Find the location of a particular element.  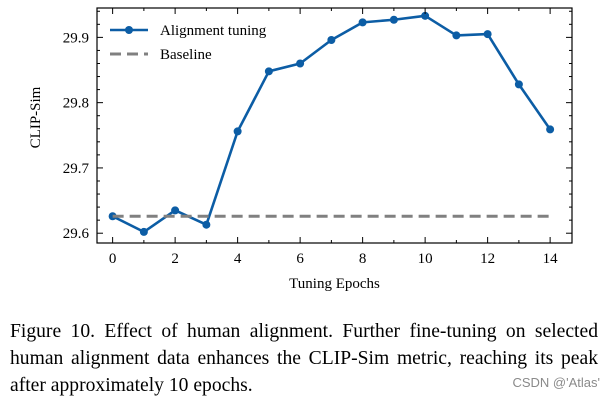

y-tick-label: 29.8 is located at coordinates (76, 104).